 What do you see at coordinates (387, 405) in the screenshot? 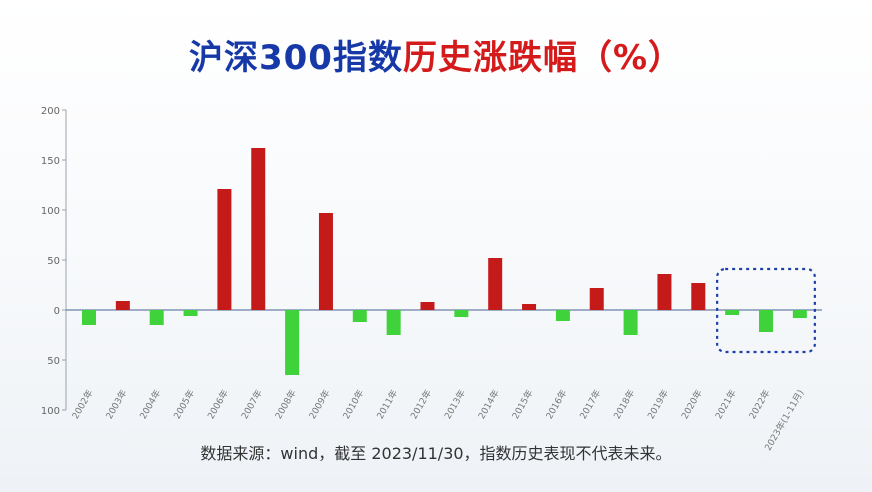
I see `x-tick-label: 2011年` at bounding box center [387, 405].